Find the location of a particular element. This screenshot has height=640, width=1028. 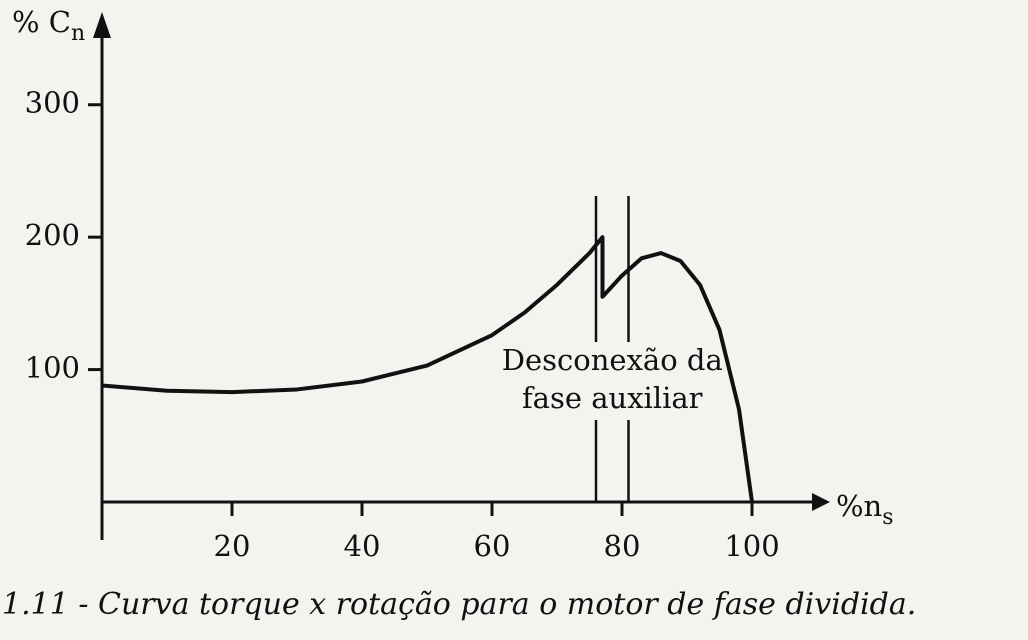

y-axis-label: % Cn is located at coordinates (48, 25).